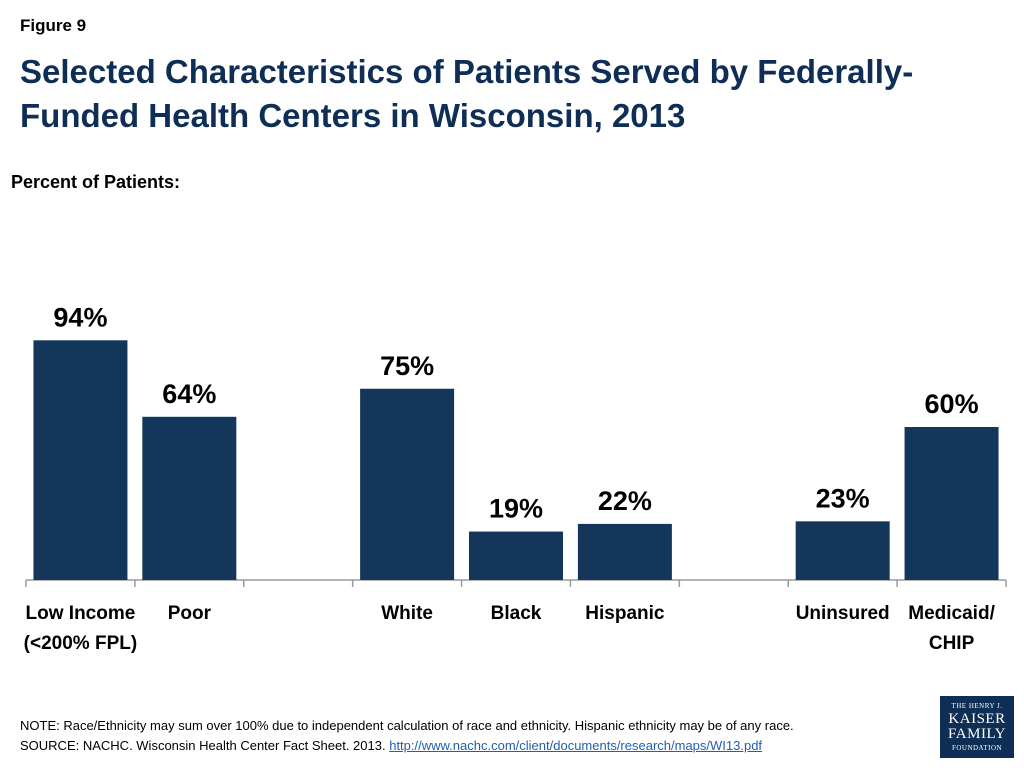 Image resolution: width=1024 pixels, height=768 pixels. What do you see at coordinates (96, 182) in the screenshot?
I see `y-axis-label: Percent of Patients:` at bounding box center [96, 182].